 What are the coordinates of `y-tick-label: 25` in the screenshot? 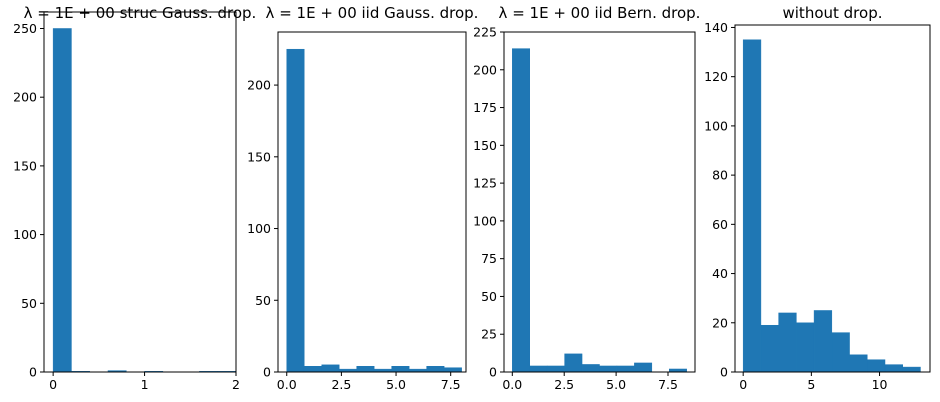 It's located at (489, 334).